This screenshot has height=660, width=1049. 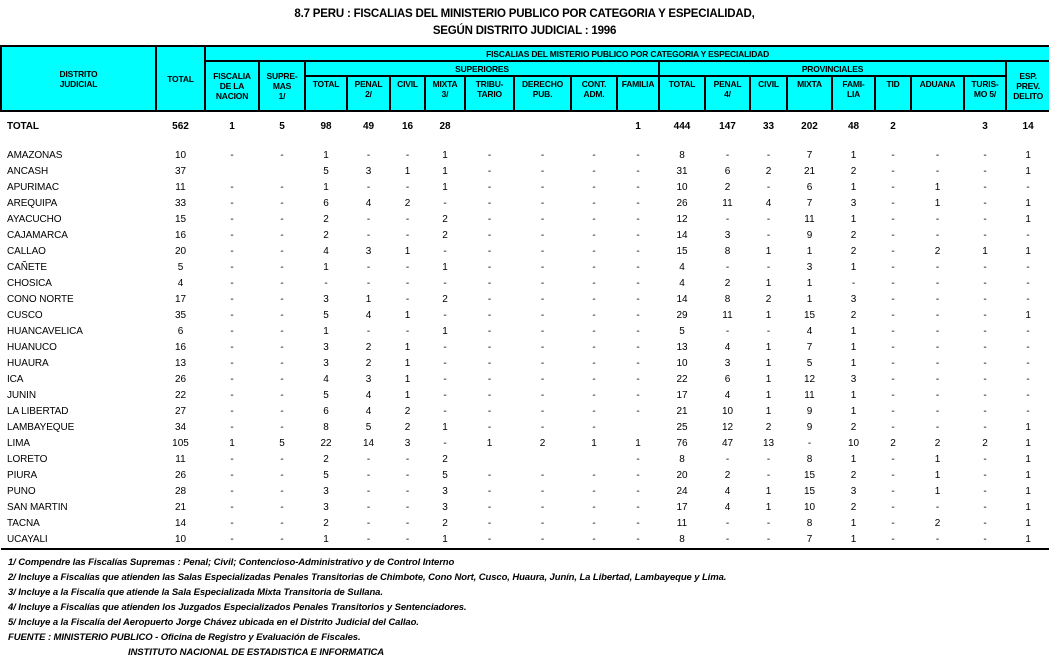 What do you see at coordinates (525, 508) in the screenshot?
I see `table-row: SAN MARTIN 21 - - 3 - - 3 - - - - 17 4 1 10 2 - - - 1` at bounding box center [525, 508].